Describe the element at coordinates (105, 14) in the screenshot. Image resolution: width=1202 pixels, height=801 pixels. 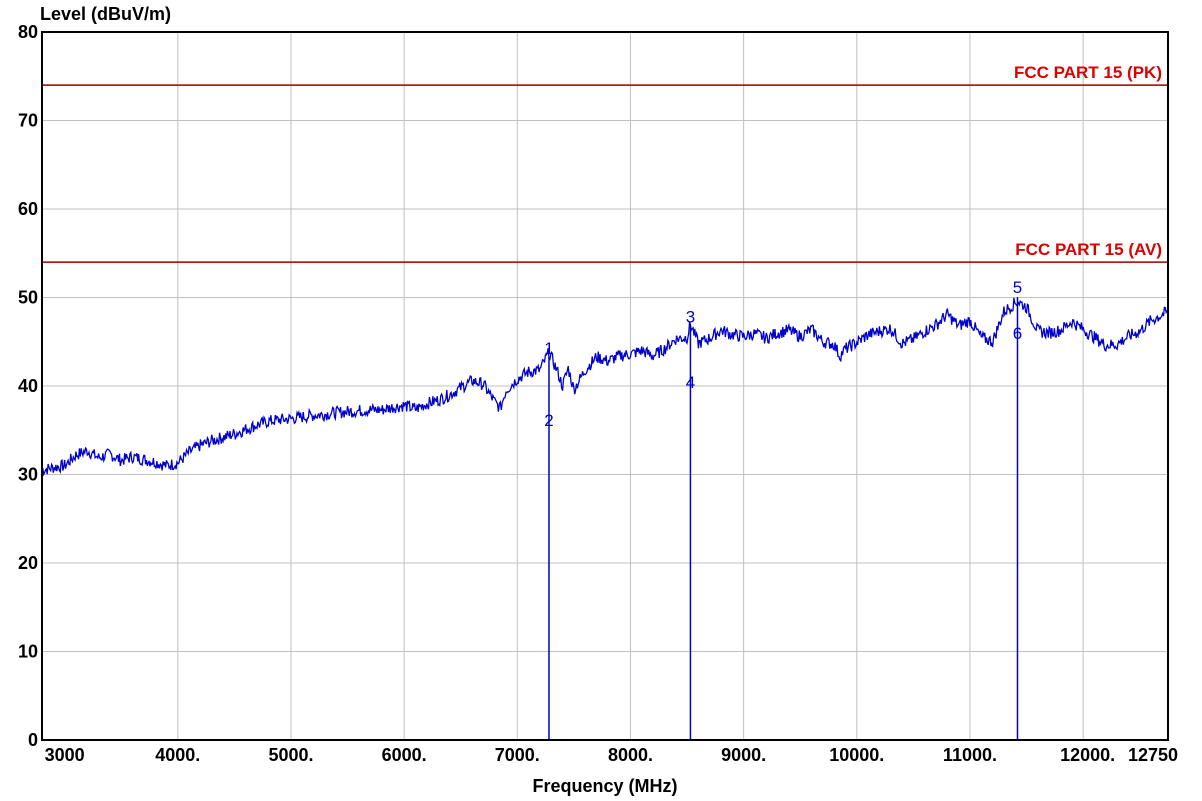
I see `y-axis-title: Level (dBuV/m)` at that location.